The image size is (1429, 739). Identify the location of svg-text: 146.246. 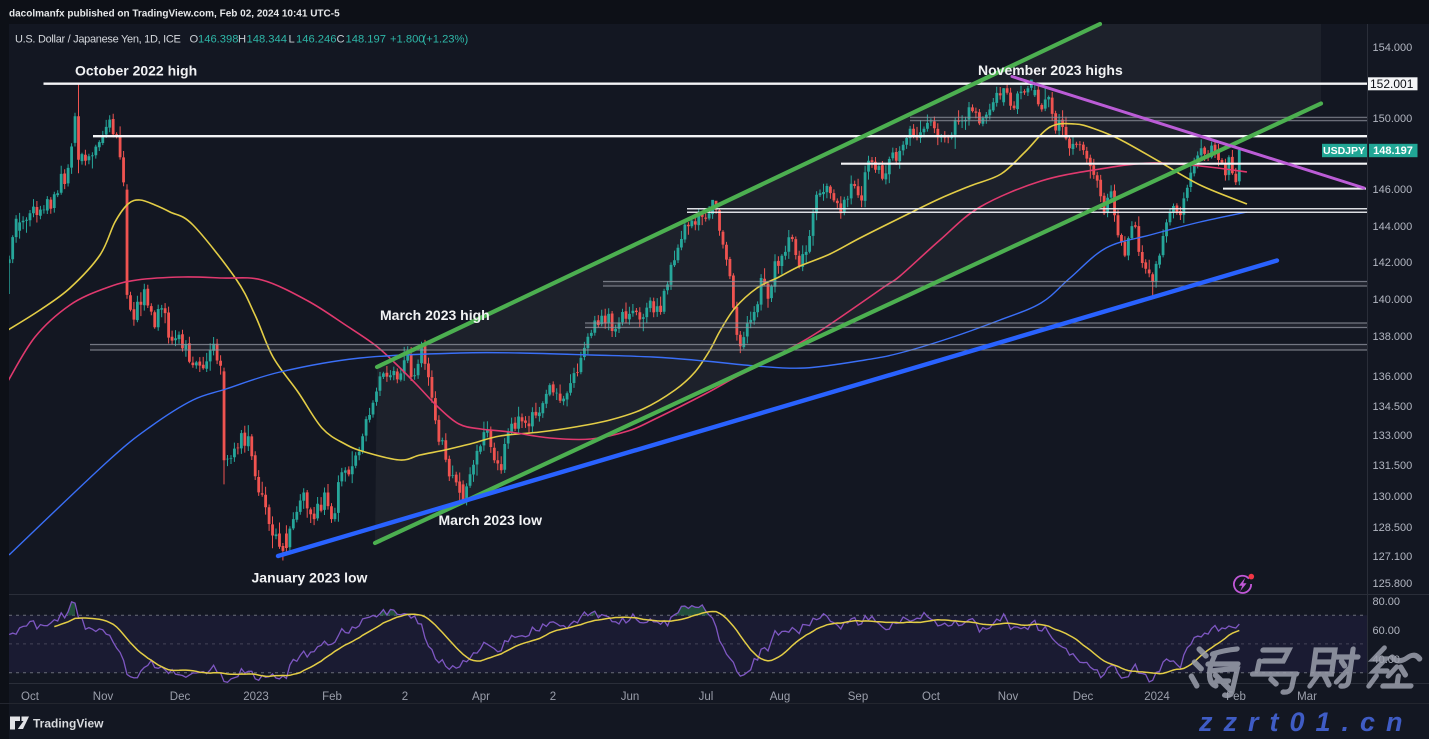
(316, 40).